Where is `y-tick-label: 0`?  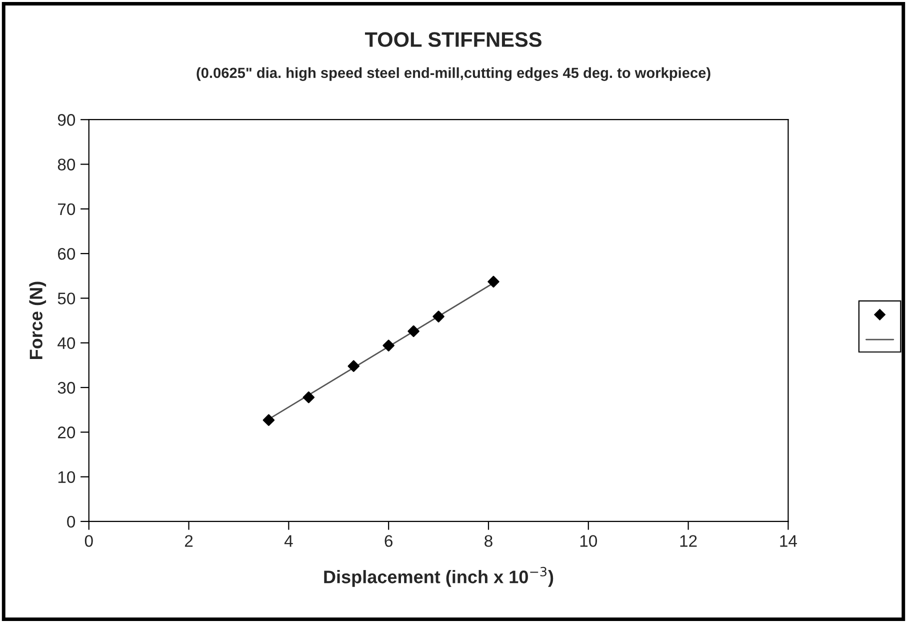
y-tick-label: 0 is located at coordinates (71, 522).